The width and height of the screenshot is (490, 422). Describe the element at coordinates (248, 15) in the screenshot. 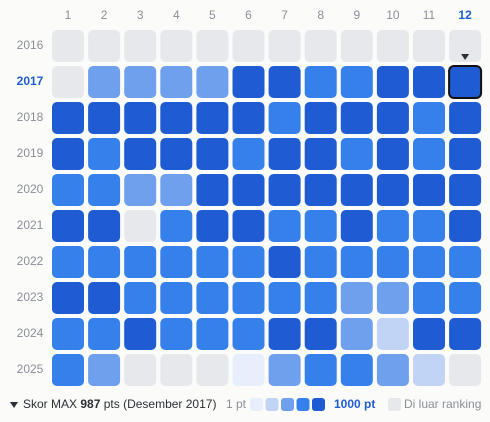

I see `column-label: 6` at that location.